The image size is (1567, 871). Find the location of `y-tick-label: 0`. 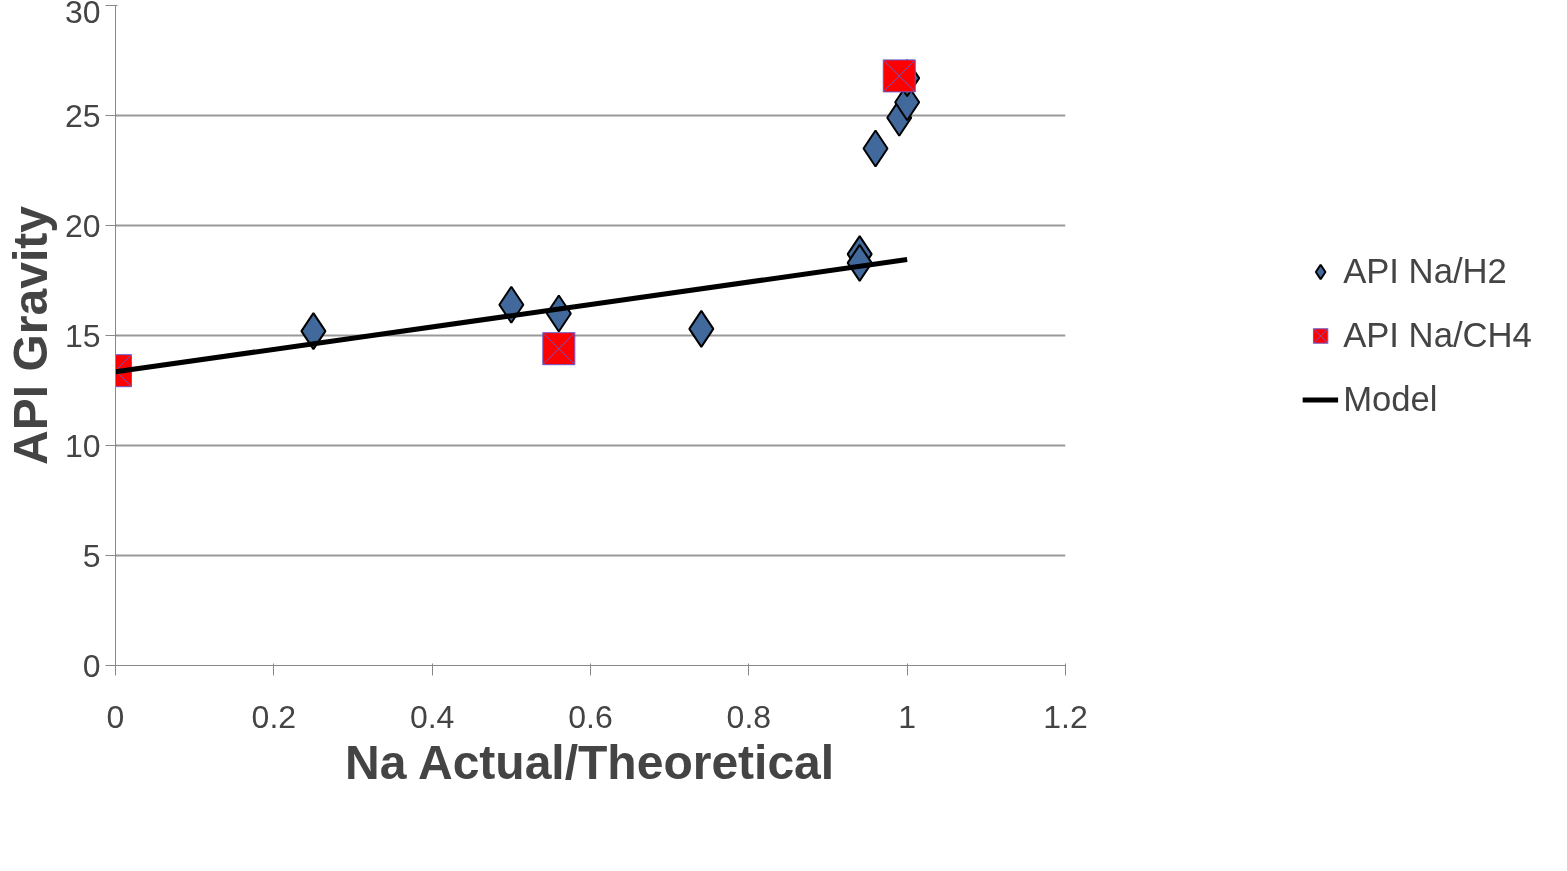

y-tick-label: 0 is located at coordinates (91, 665).